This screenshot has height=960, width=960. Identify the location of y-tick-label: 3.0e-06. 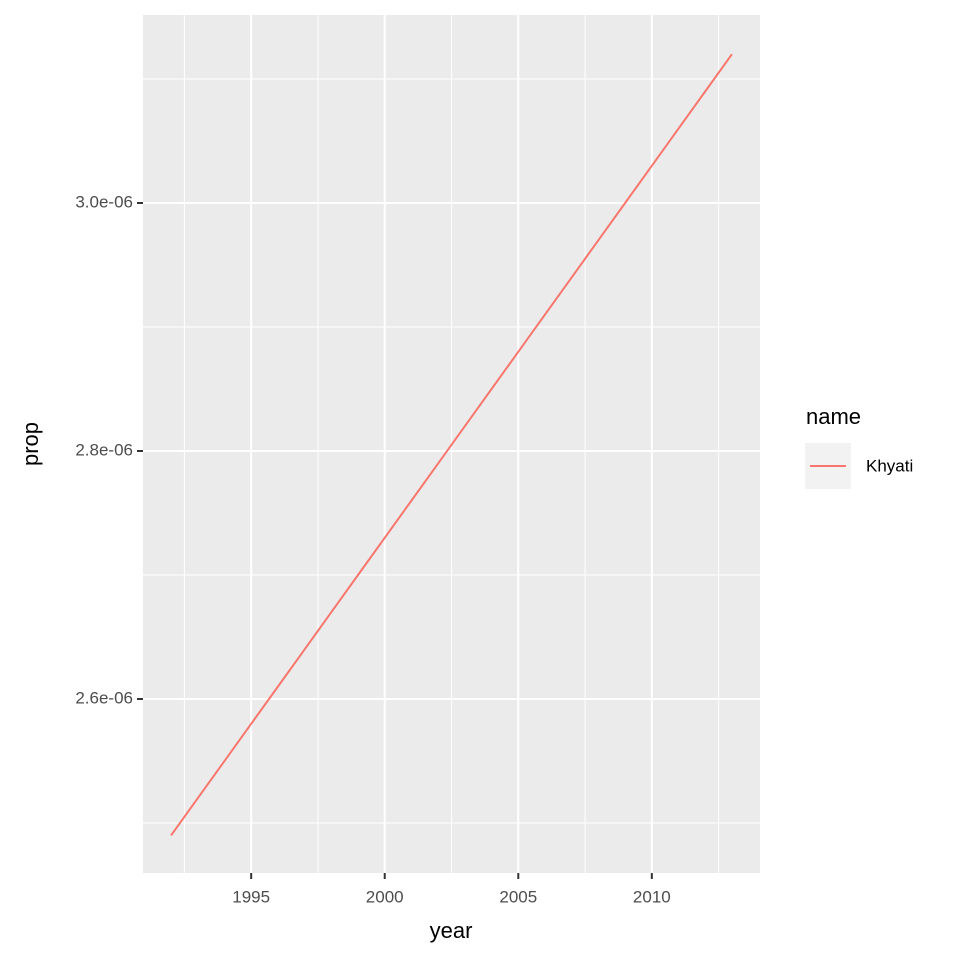
(104, 201).